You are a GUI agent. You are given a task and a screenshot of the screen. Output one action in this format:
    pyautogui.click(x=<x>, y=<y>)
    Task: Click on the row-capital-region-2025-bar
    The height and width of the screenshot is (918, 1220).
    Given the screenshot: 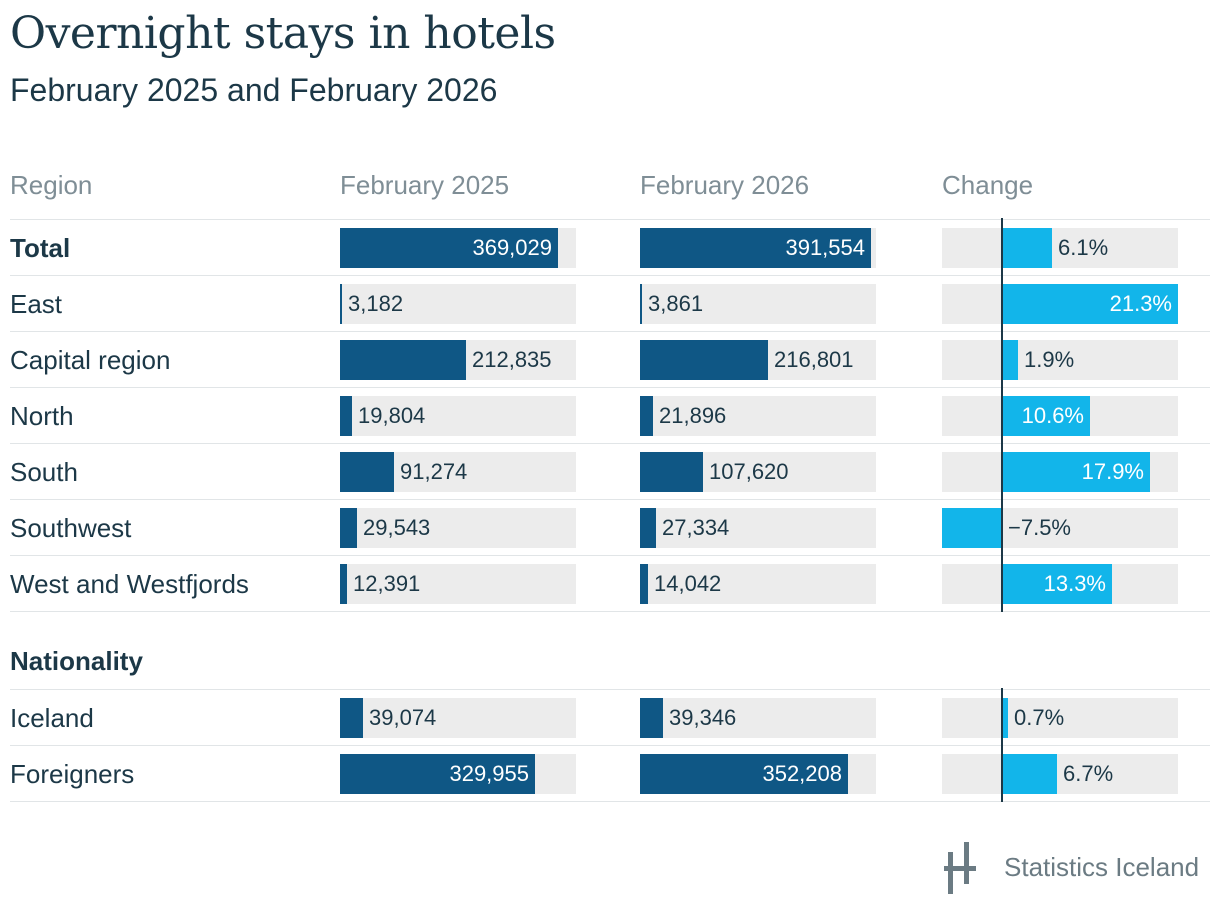 What is the action you would take?
    pyautogui.click(x=403, y=360)
    